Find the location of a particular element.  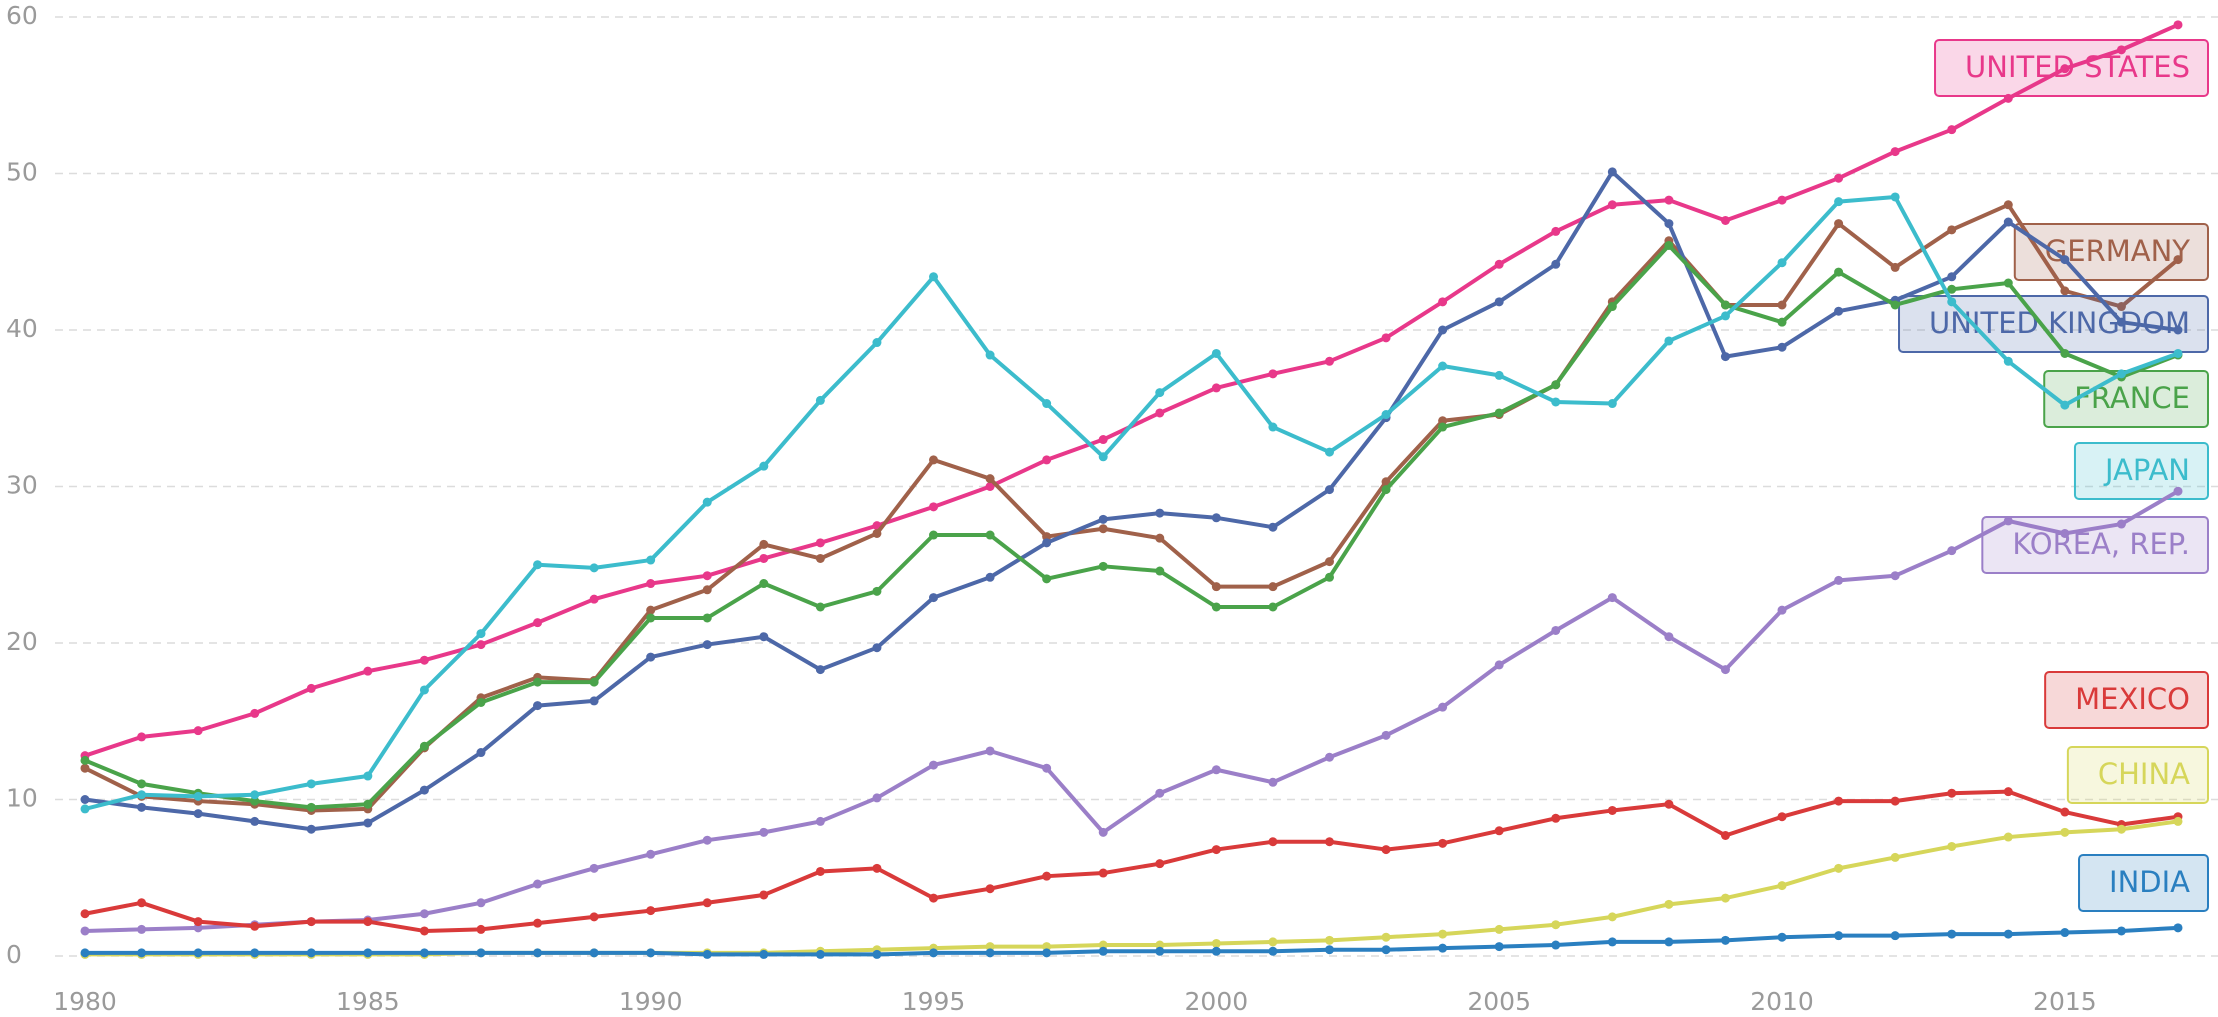

y-tick-label: 10 is located at coordinates (22, 798).